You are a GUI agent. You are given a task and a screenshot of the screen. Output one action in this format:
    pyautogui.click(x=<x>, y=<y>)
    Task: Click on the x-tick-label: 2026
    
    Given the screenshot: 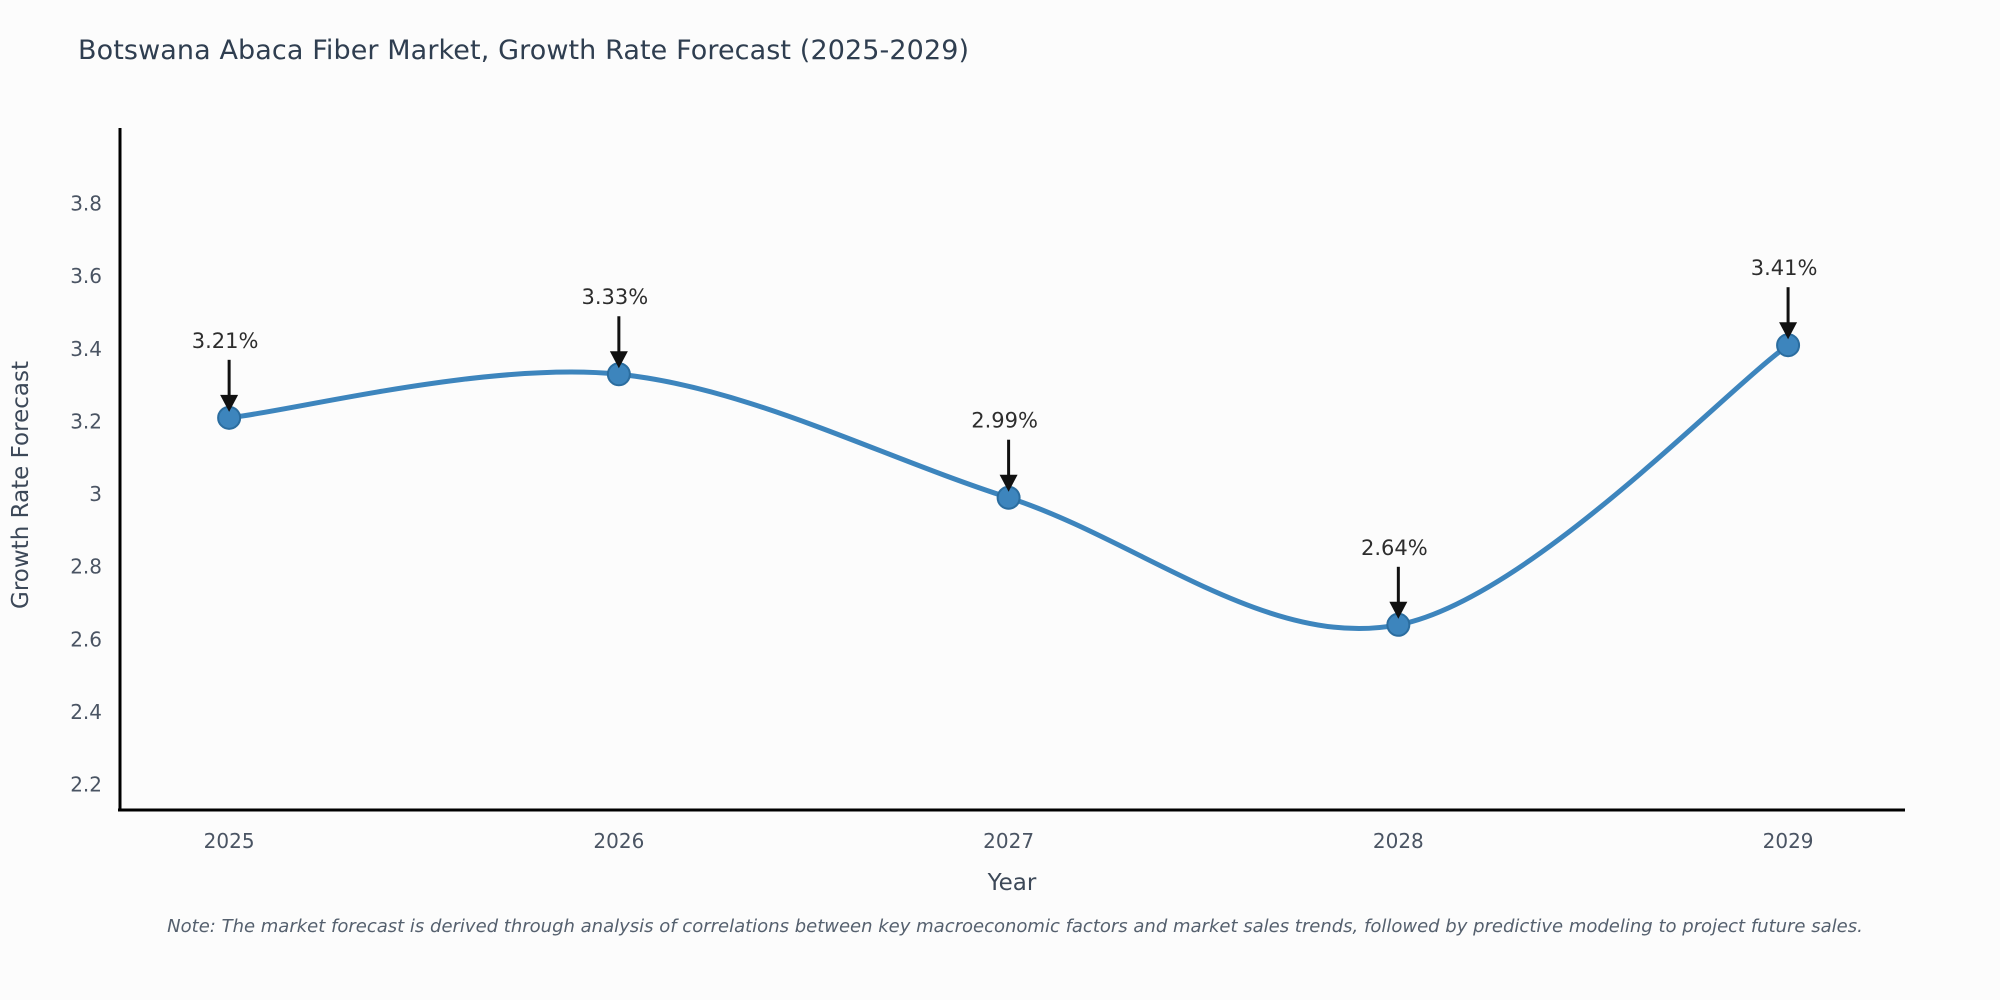 What is the action you would take?
    pyautogui.click(x=618, y=841)
    